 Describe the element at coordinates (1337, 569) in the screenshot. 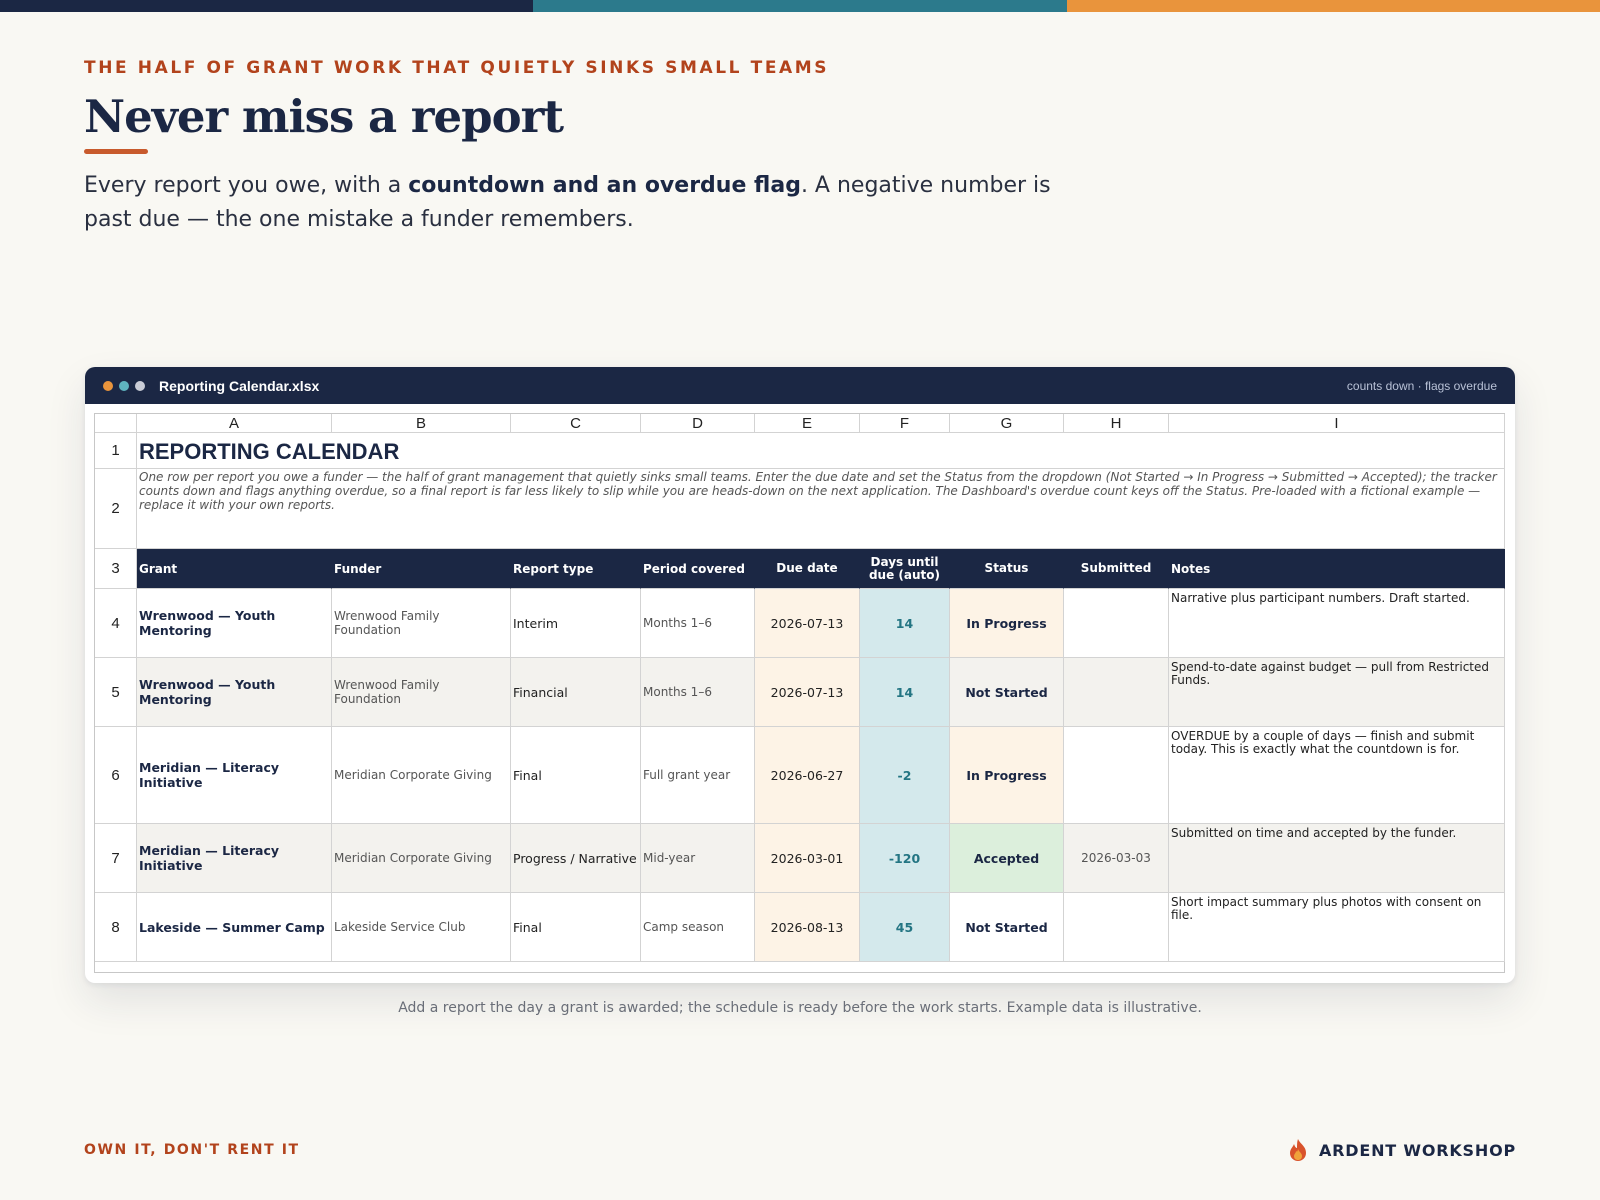

I see `header-notes: Notes` at that location.